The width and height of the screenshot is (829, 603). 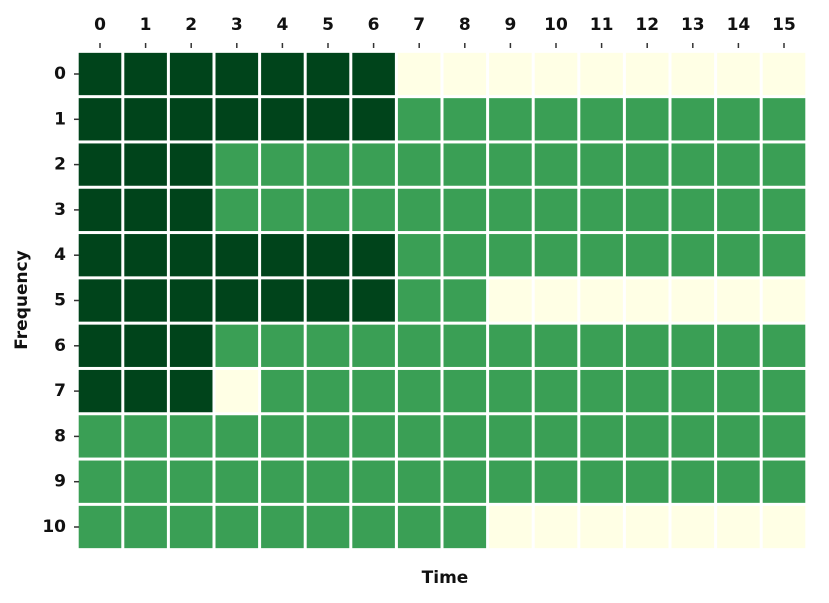 I want to click on x-tick-label: 12, so click(x=647, y=25).